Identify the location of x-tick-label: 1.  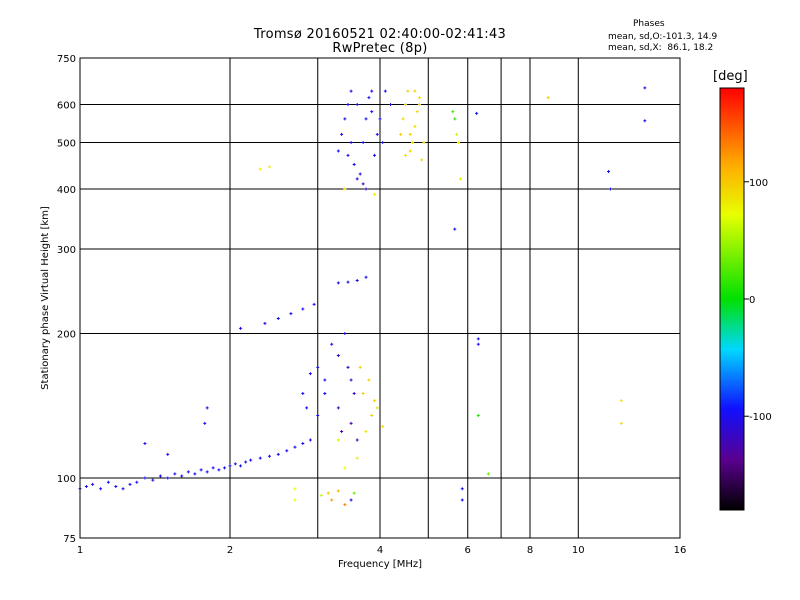
(80, 550).